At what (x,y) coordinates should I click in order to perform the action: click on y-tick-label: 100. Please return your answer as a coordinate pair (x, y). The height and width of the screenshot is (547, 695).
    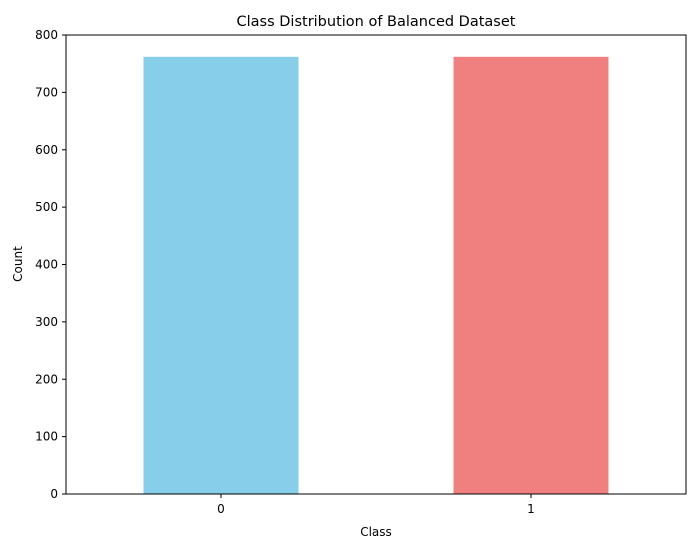
    Looking at the image, I should click on (46, 437).